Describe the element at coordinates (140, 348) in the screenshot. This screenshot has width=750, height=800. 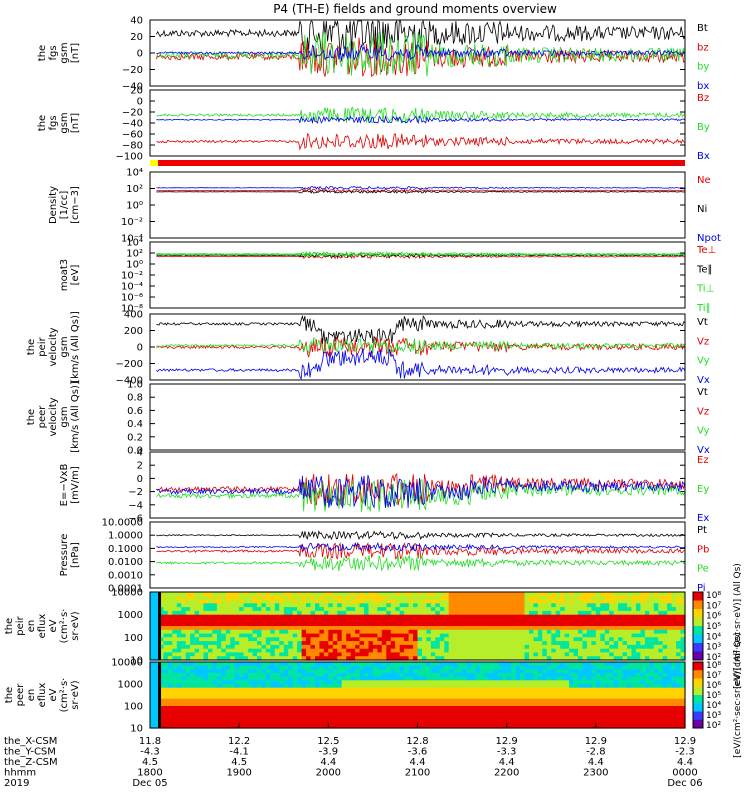
I see `y-tick-label: 0` at that location.